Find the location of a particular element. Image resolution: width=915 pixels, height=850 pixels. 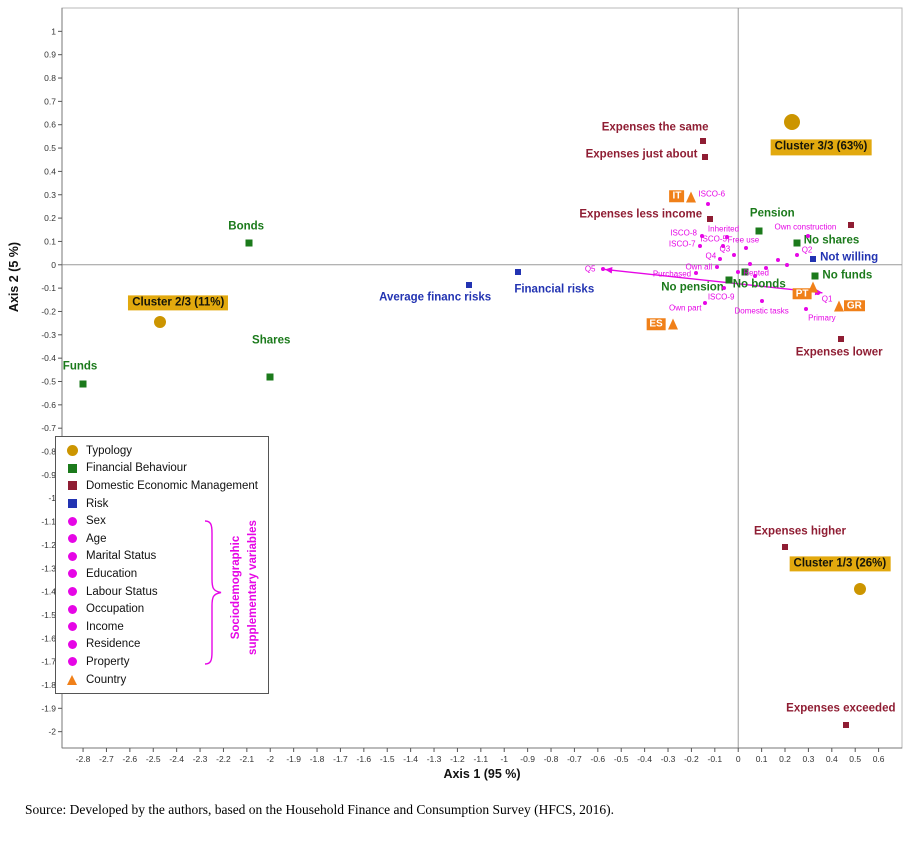

point-inherited is located at coordinates (726, 236).